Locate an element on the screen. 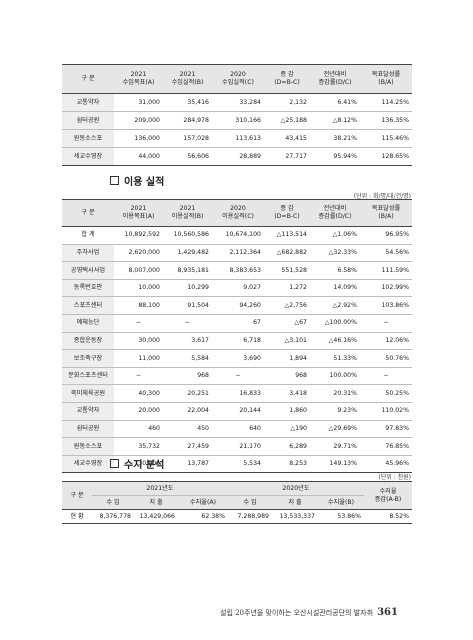 The height and width of the screenshot is (640, 473). cell: 136.35% is located at coordinates (386, 120).